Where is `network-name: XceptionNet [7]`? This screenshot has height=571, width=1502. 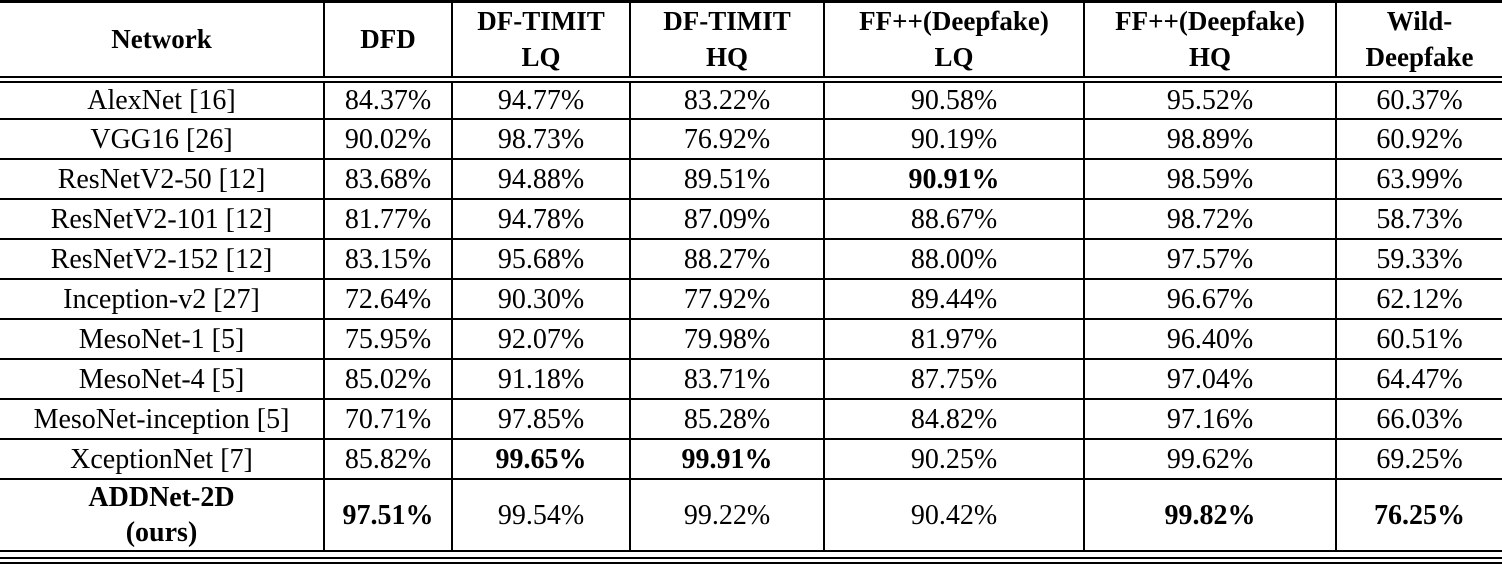 network-name: XceptionNet [7] is located at coordinates (162, 460).